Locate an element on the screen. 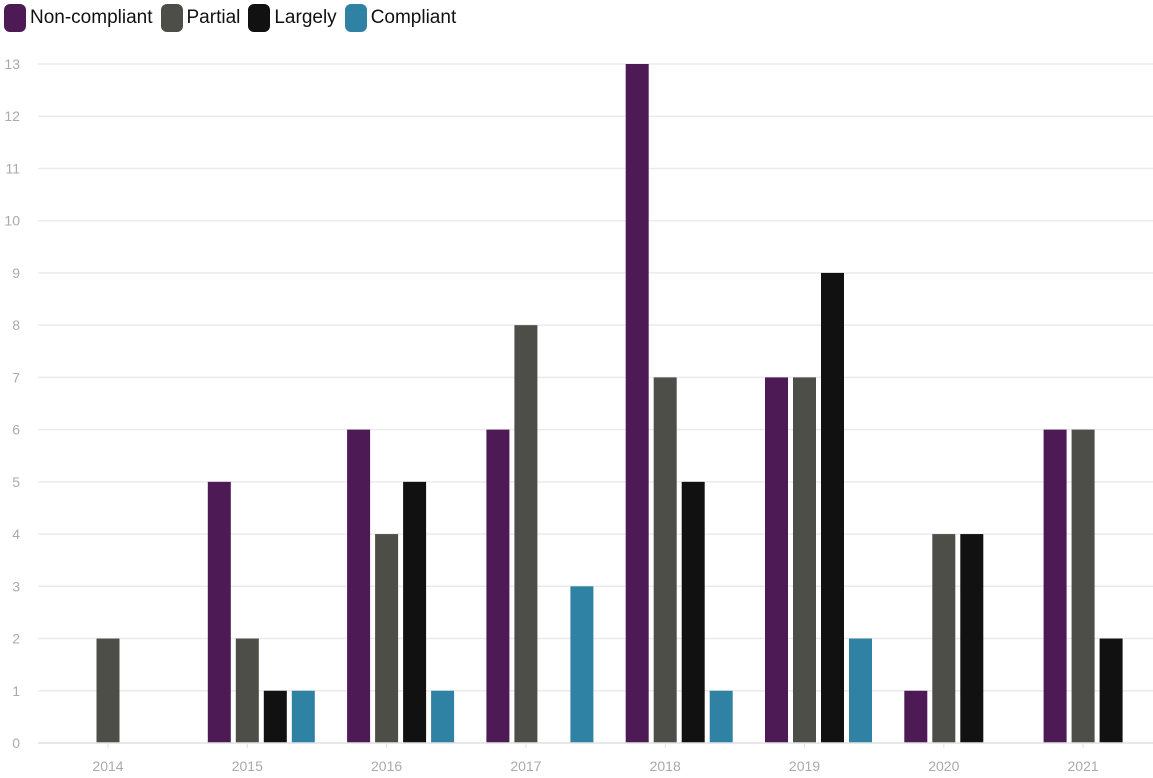 The width and height of the screenshot is (1153, 778). x-tick-label: 2014 is located at coordinates (107, 766).